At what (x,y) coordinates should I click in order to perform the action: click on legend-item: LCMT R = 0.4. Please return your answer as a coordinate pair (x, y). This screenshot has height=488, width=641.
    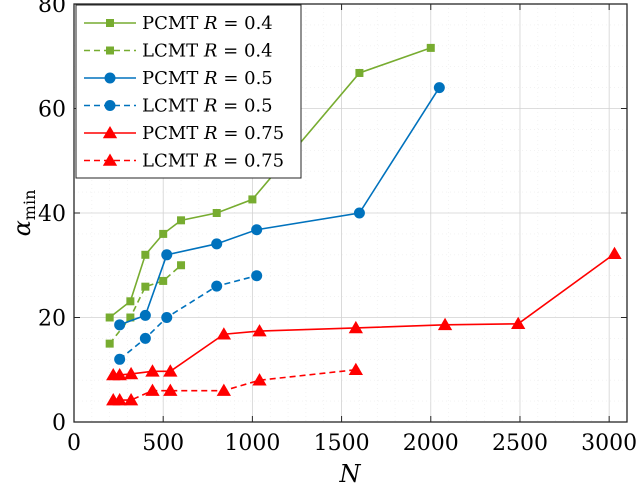
    Looking at the image, I should click on (178, 51).